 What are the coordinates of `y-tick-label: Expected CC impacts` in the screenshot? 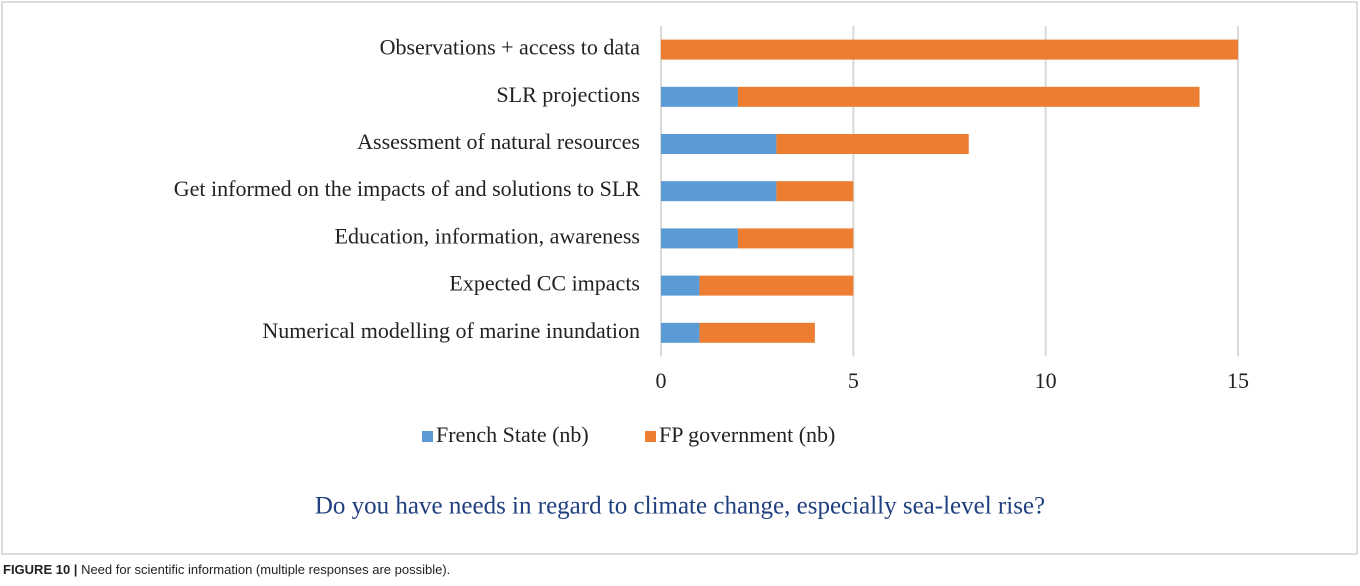 It's located at (544, 283).